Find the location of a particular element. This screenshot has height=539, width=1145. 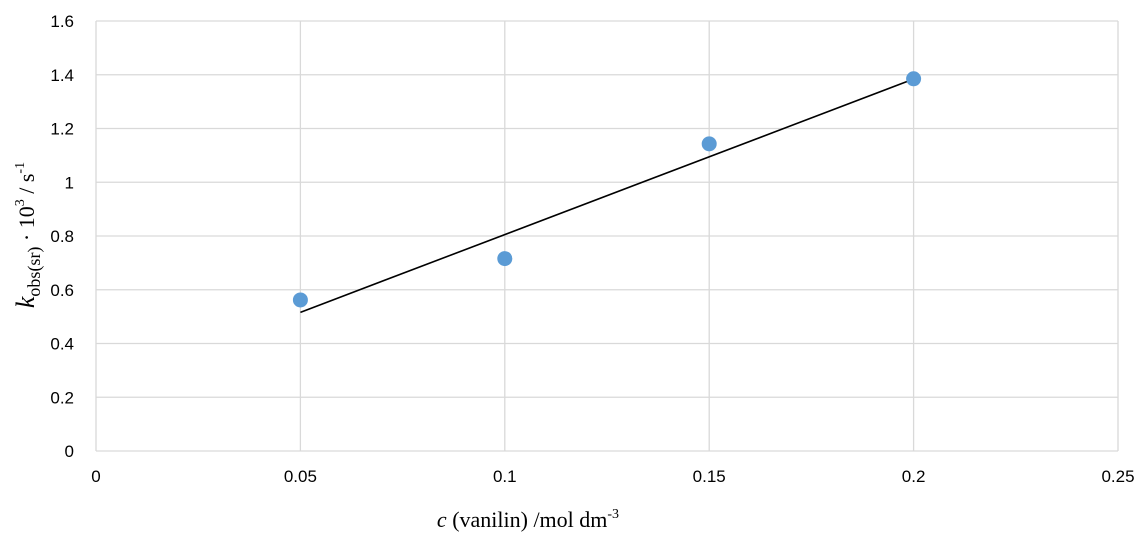

x-axis-title: c (vanilin) /mol dm-3 is located at coordinates (528, 519).